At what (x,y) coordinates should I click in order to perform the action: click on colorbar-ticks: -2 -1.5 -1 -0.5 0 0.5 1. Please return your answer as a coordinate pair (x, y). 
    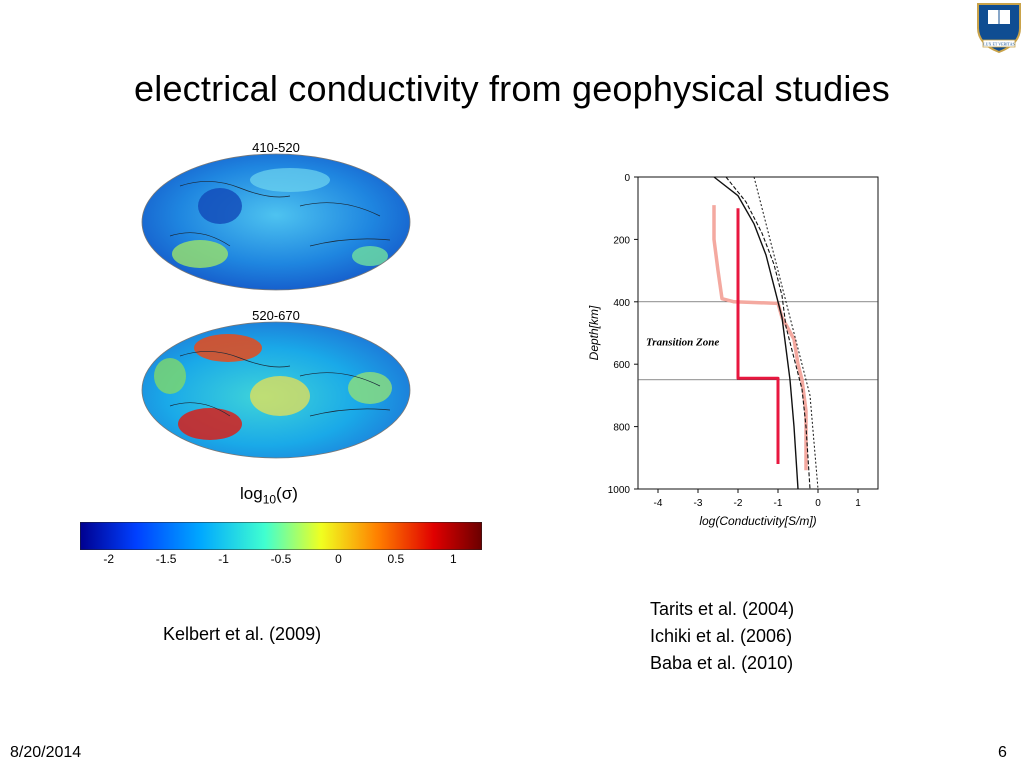
    Looking at the image, I should click on (281, 562).